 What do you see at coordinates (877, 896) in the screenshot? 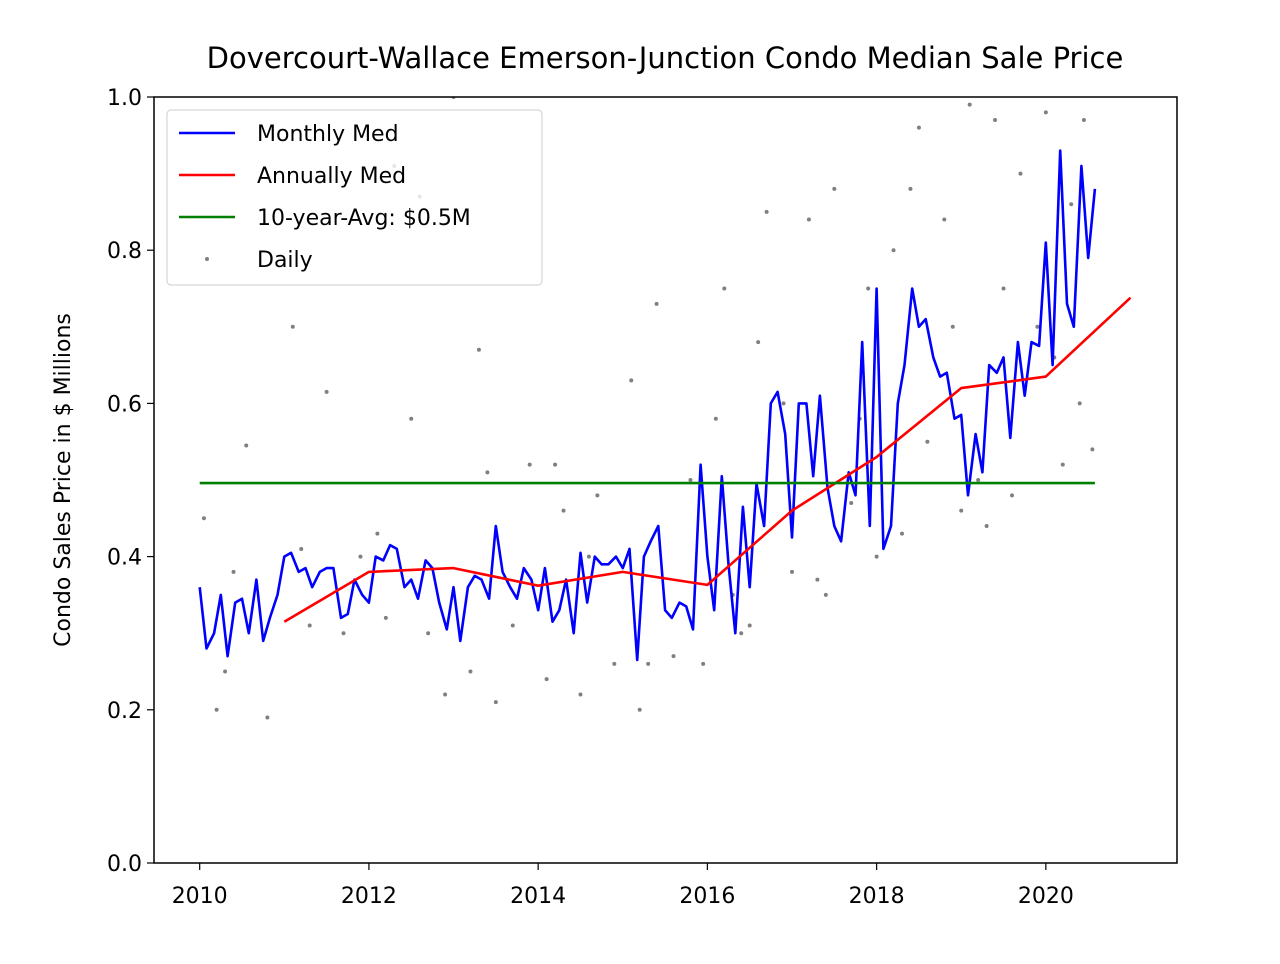
I see `x-tick-label: 2018` at bounding box center [877, 896].